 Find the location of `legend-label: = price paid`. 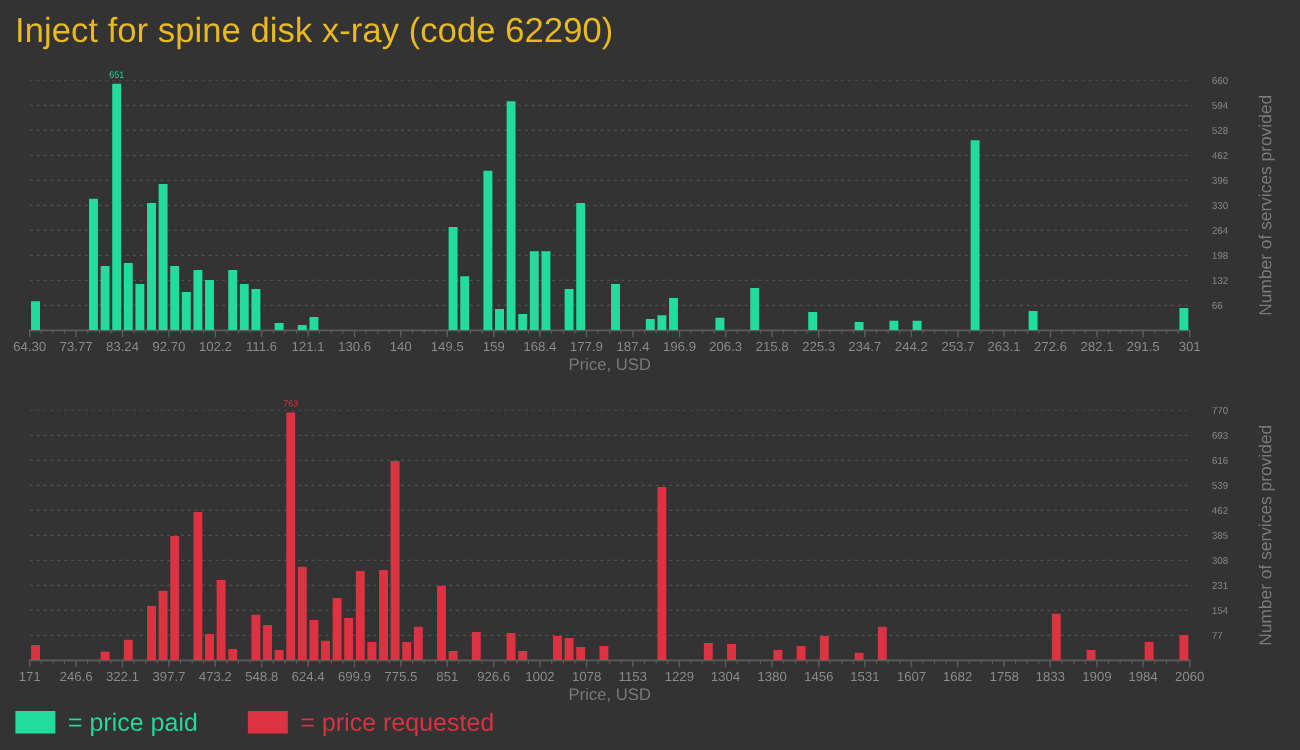

legend-label: = price paid is located at coordinates (133, 724).